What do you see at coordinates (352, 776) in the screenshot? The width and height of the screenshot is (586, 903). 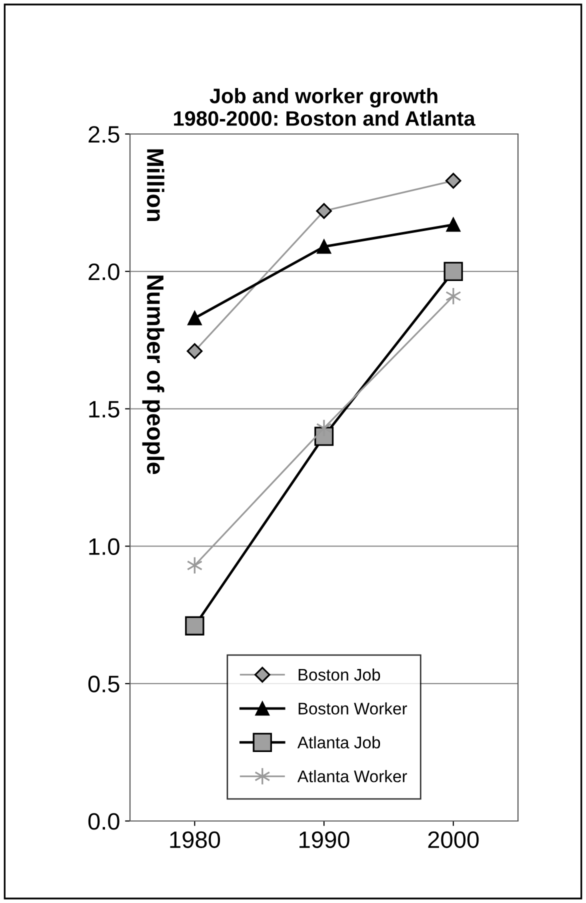 I see `legend-label: Atlanta Worker` at bounding box center [352, 776].